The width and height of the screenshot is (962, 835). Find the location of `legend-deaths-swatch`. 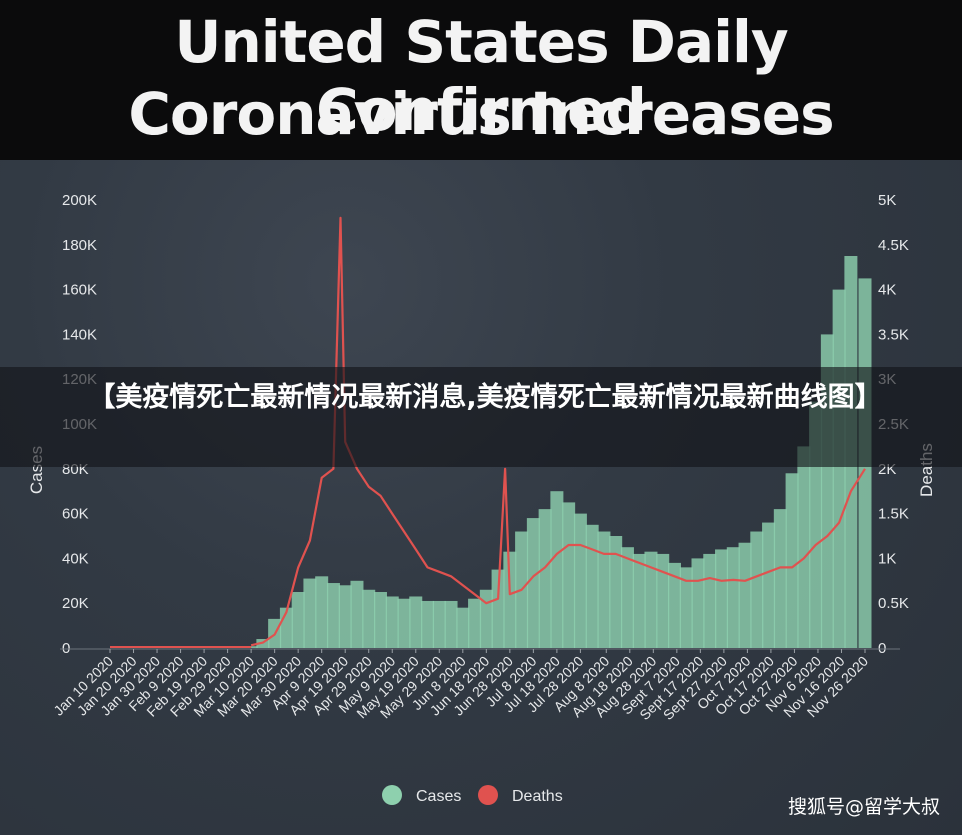

legend-deaths-swatch is located at coordinates (488, 795).